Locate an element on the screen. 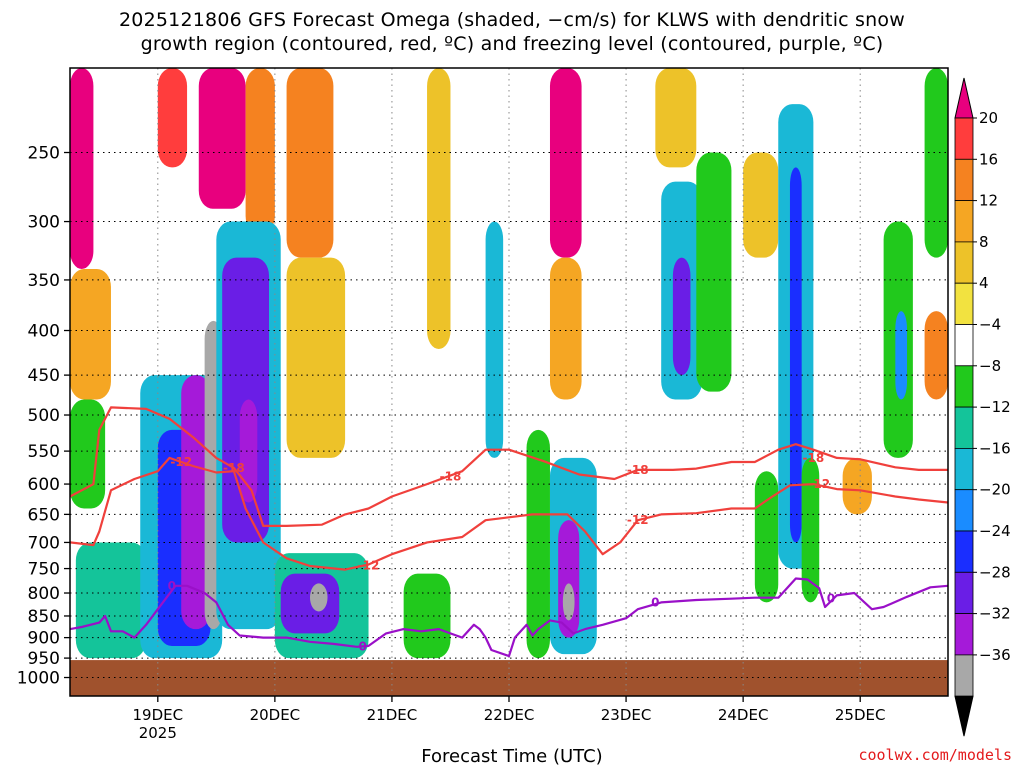  y-tick-label: 300 is located at coordinates (44, 223).